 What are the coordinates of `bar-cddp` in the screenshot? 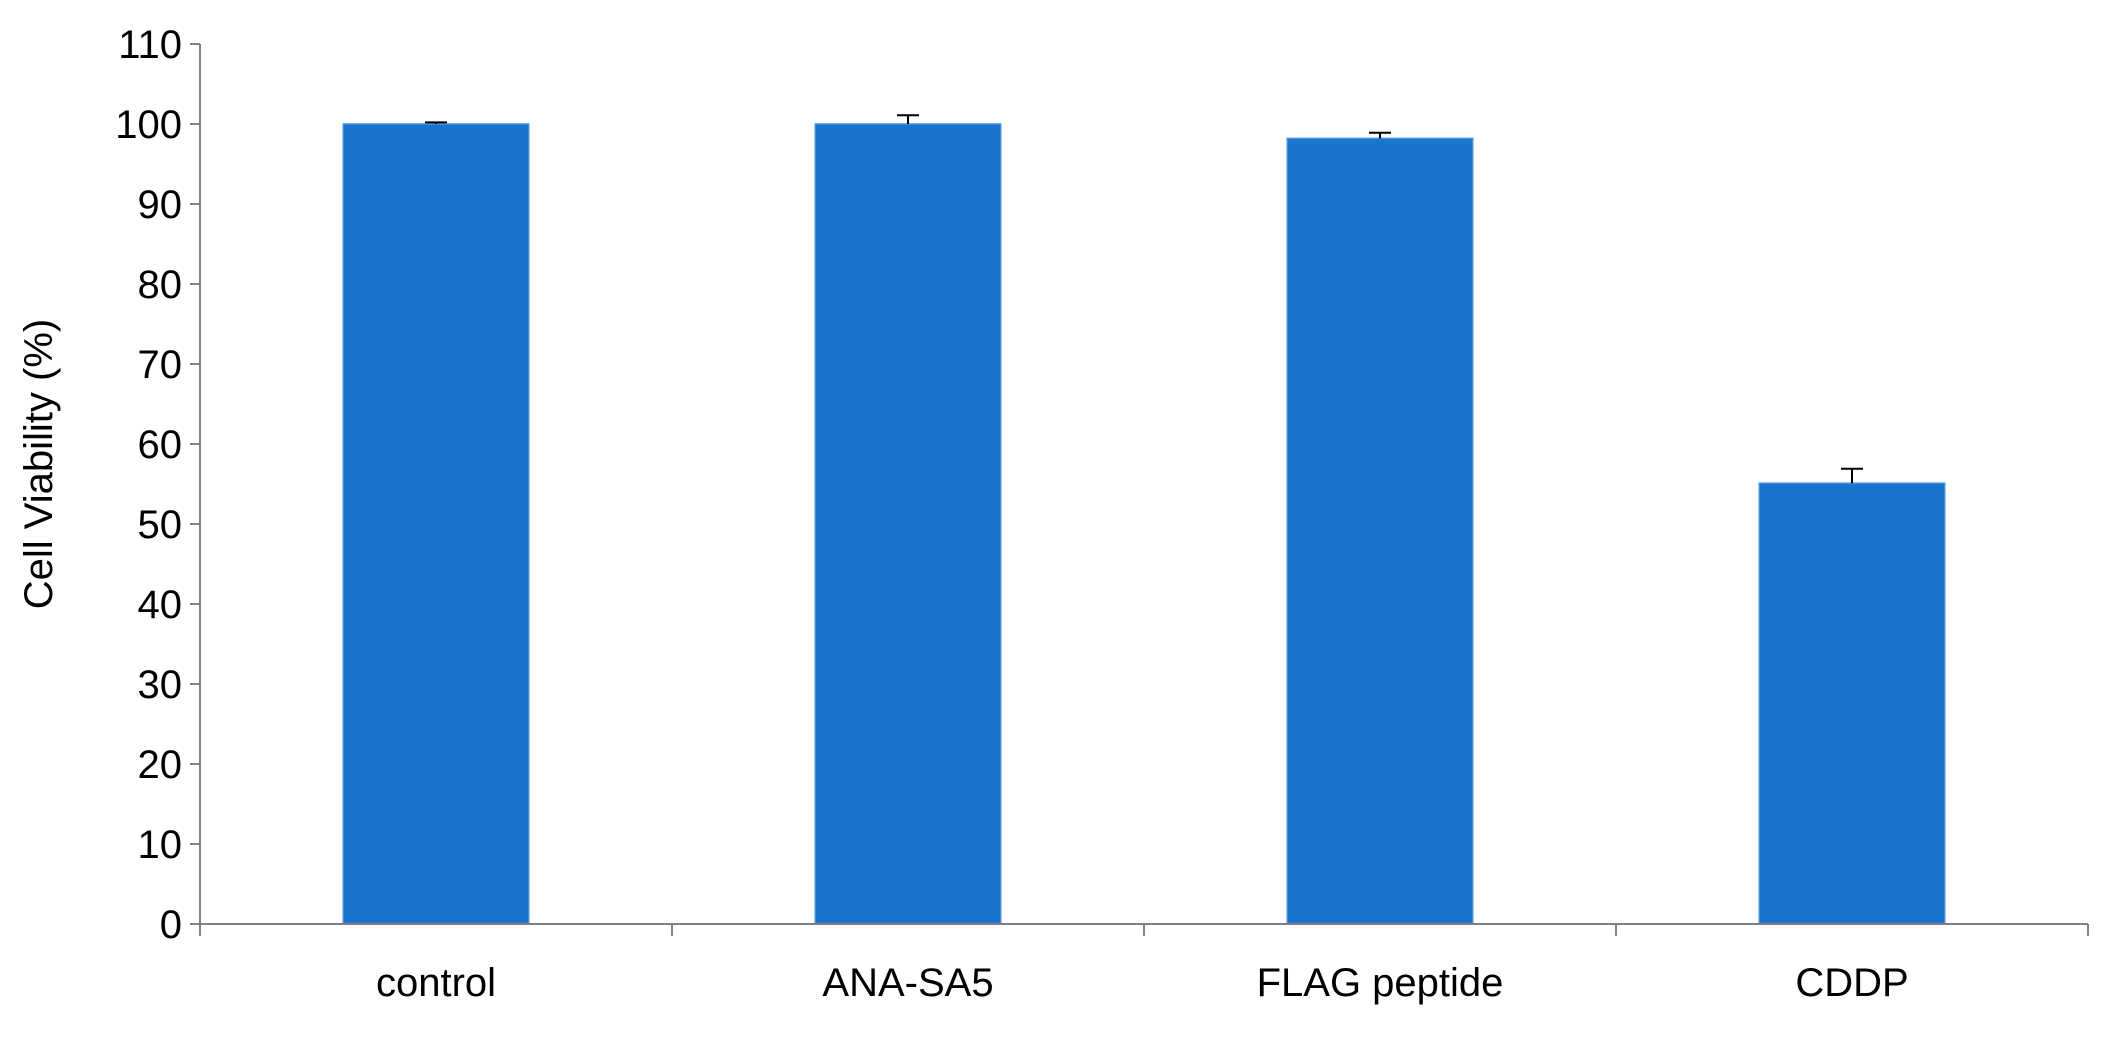 It's located at (1852, 703).